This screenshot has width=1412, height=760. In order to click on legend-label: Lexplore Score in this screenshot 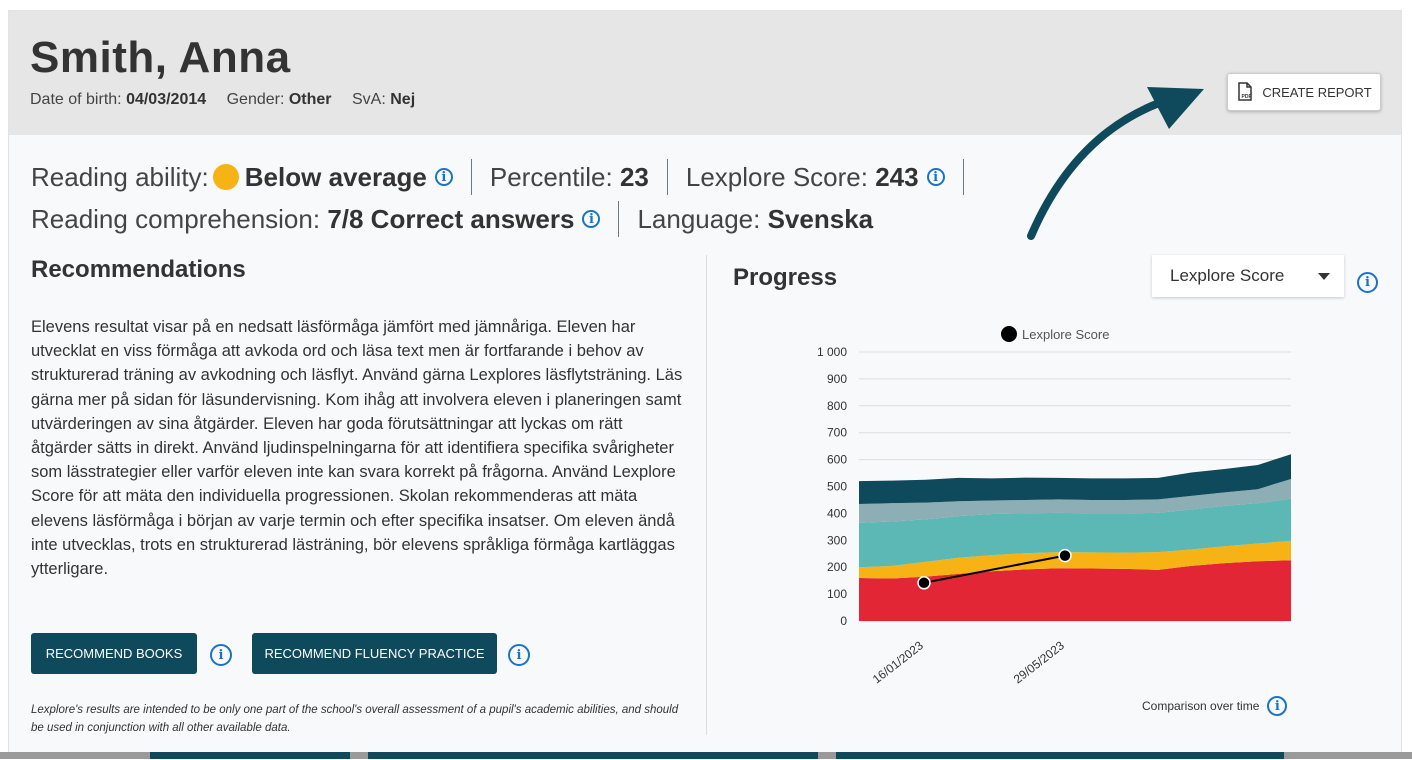, I will do `click(1065, 334)`.